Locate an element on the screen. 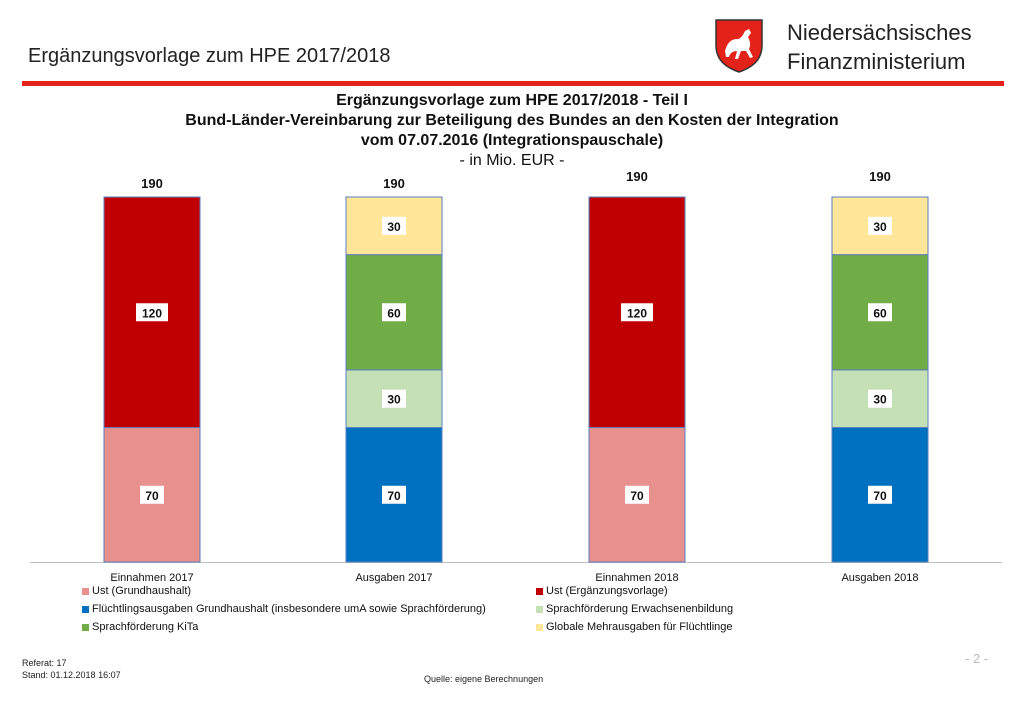  chart-unit: - in Mio. EUR - is located at coordinates (512, 160).